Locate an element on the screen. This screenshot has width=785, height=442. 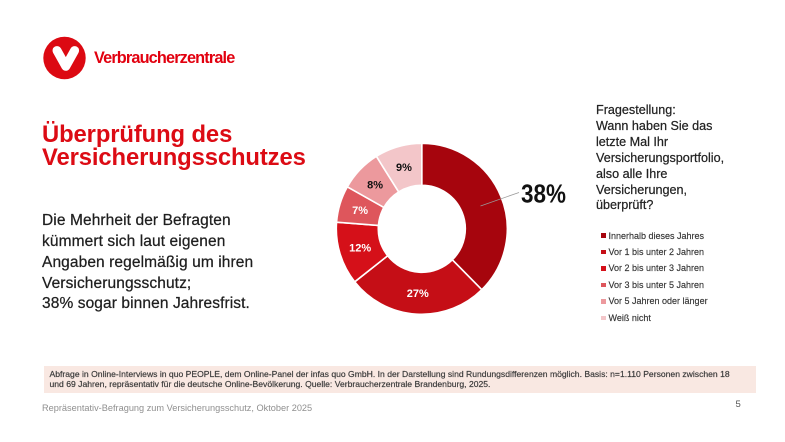
svg-text: 27% is located at coordinates (418, 294).